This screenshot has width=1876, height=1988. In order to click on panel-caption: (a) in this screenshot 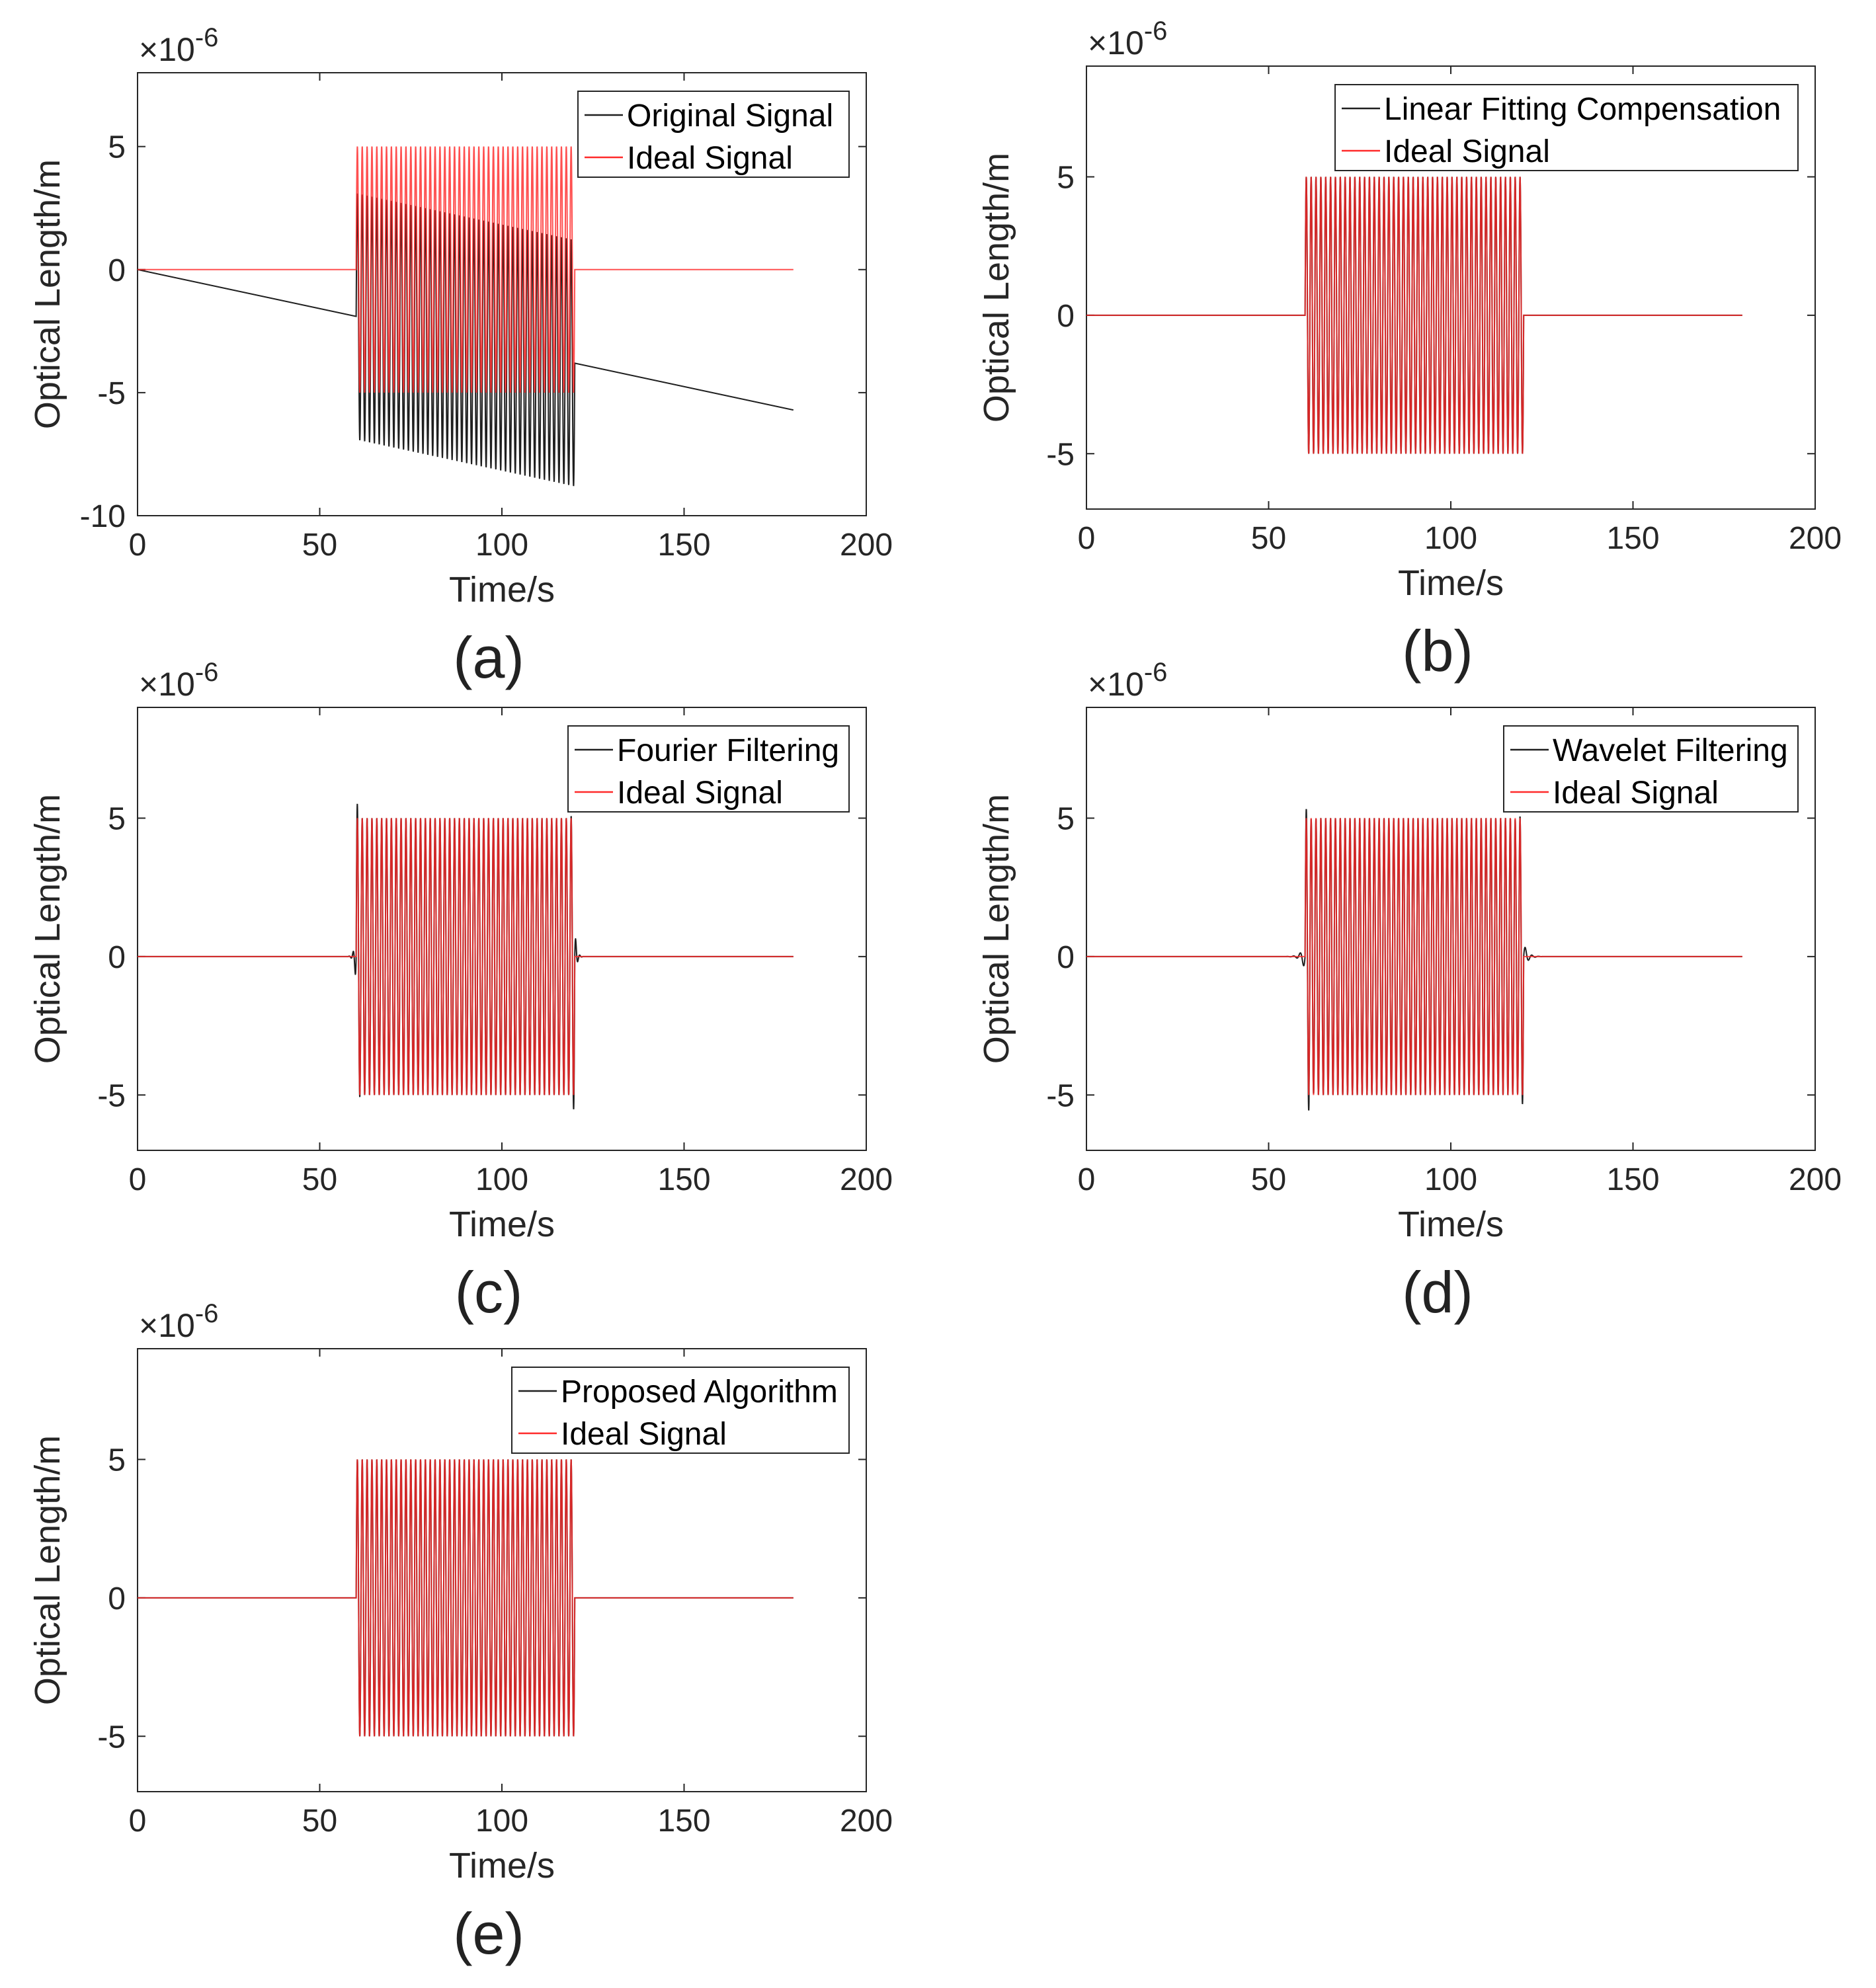, I will do `click(488, 657)`.